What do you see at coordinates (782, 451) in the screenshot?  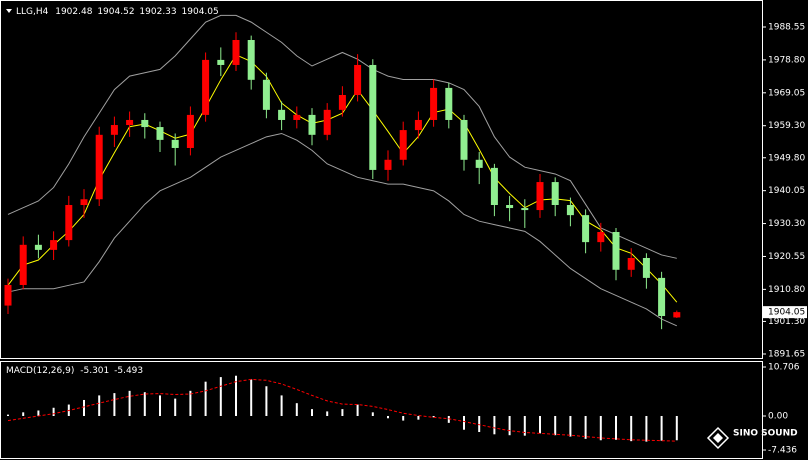 I see `y-tick-label: -7.436` at bounding box center [782, 451].